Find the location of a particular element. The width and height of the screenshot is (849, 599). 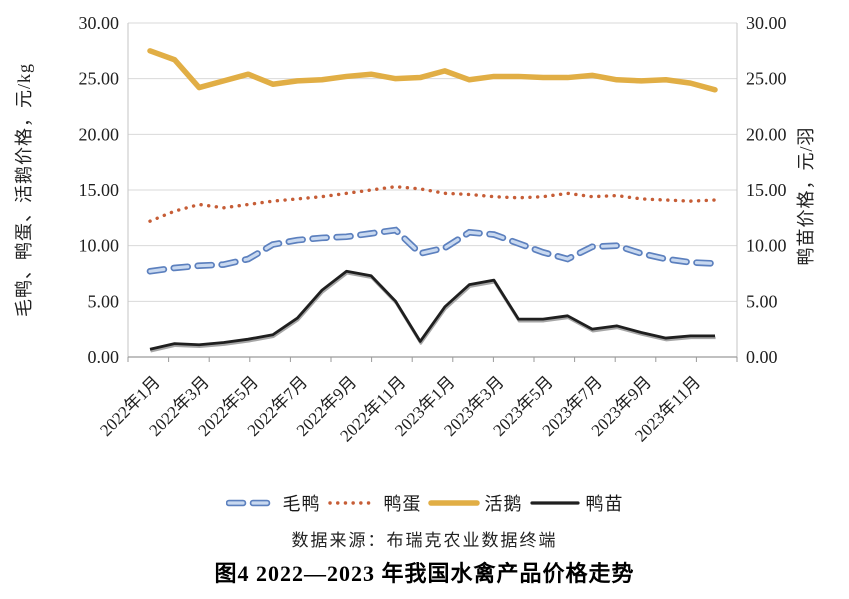

series-yamiao-shadow is located at coordinates (433, 312).